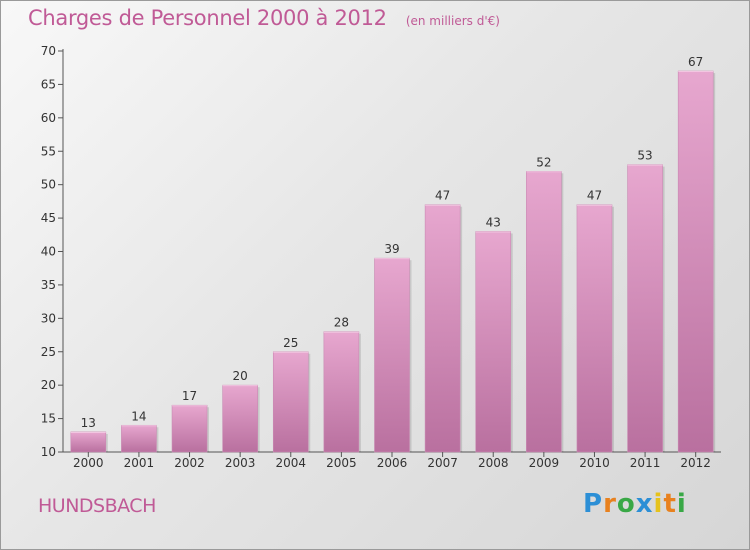 The width and height of the screenshot is (750, 550). Describe the element at coordinates (48, 385) in the screenshot. I see `y-tick-label: 20` at that location.